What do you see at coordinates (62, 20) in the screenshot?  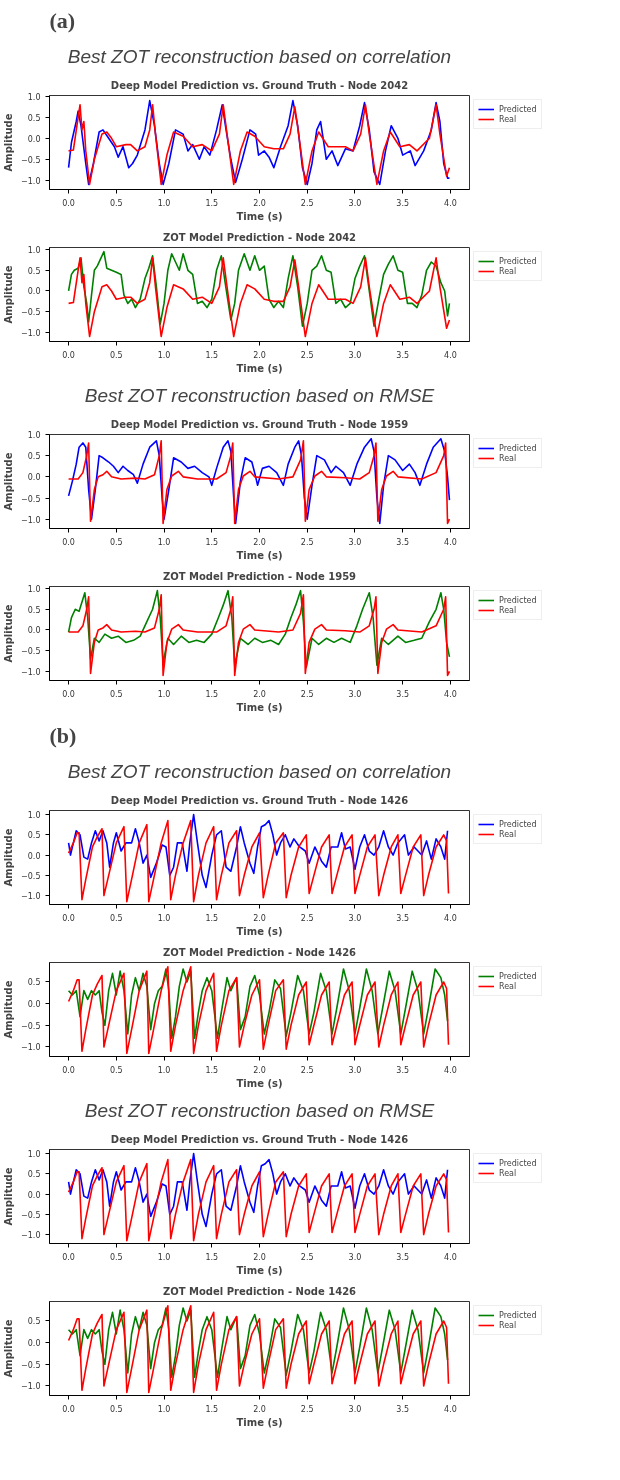 I see `text: (a)` at bounding box center [62, 20].